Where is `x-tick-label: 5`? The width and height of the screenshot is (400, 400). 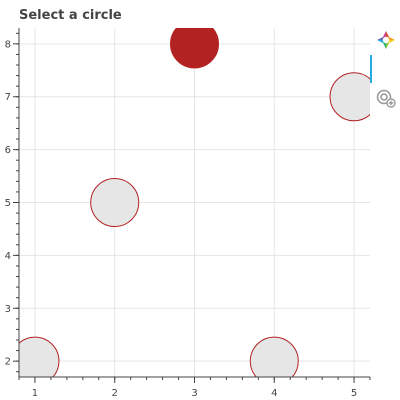
x-tick-label: 5 is located at coordinates (354, 393).